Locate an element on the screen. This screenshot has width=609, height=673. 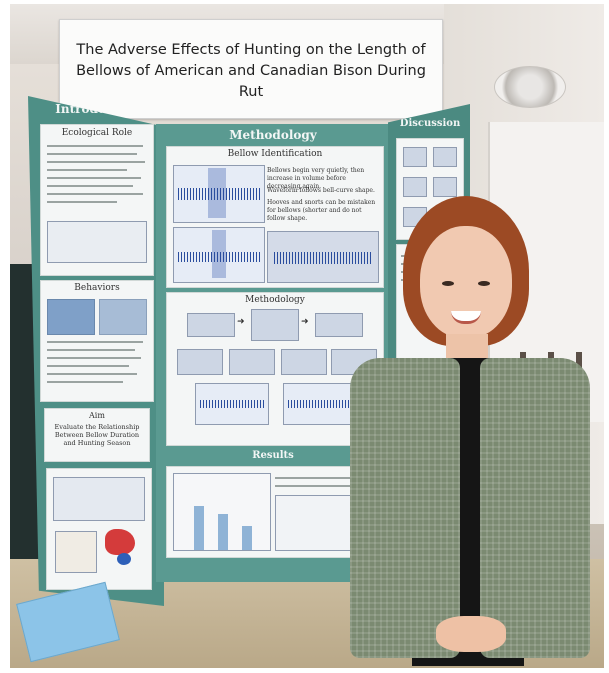
canada-map is located at coordinates (120, 542).